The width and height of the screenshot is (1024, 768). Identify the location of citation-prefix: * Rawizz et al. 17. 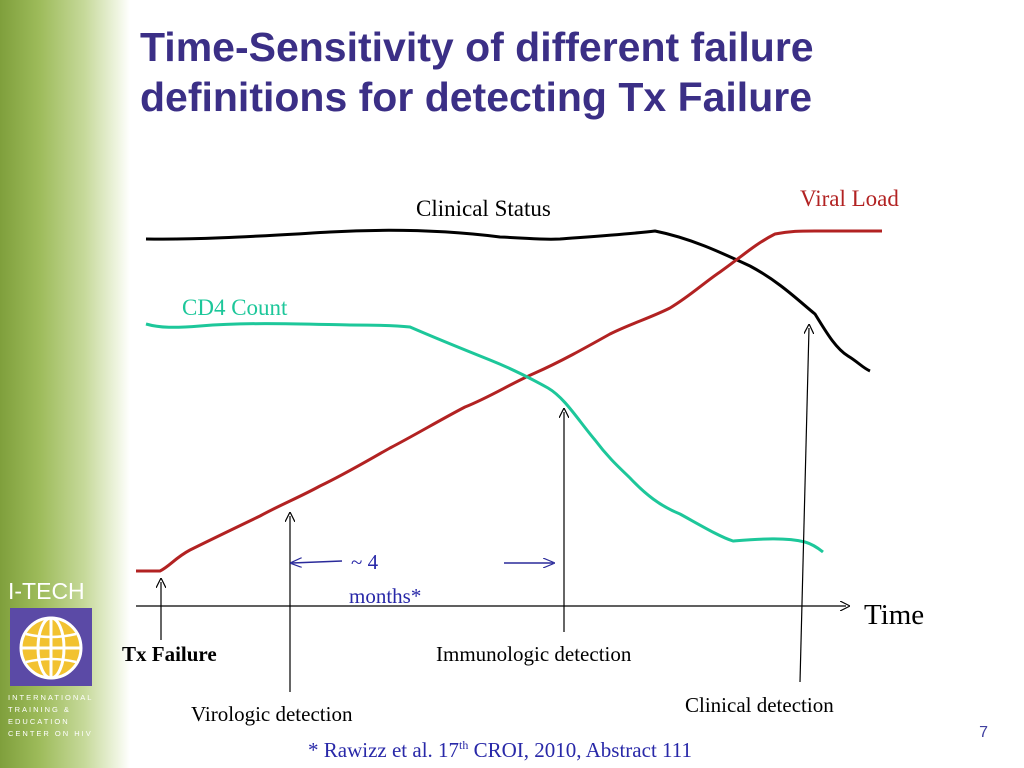
(384, 750).